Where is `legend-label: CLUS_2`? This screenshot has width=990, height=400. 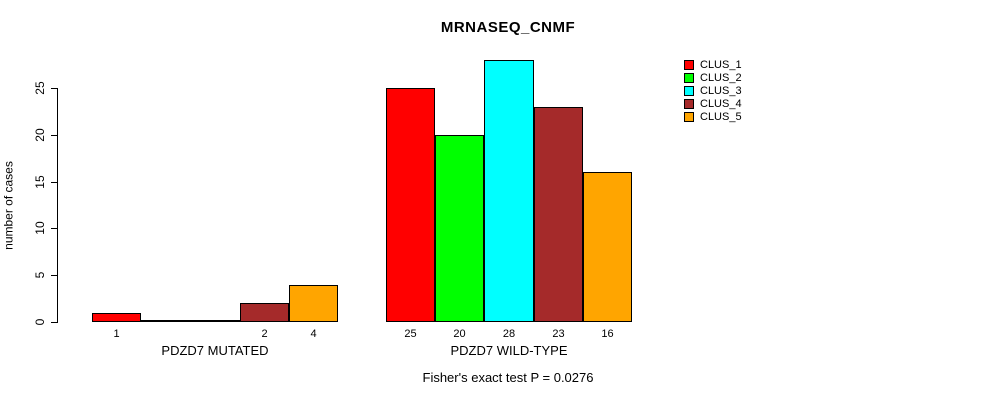 legend-label: CLUS_2 is located at coordinates (721, 77).